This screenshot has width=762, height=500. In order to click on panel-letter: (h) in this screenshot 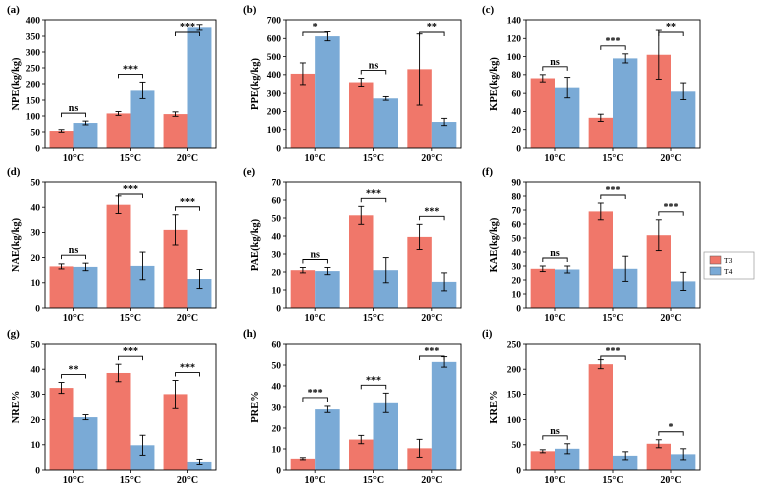, I will do `click(250, 334)`.